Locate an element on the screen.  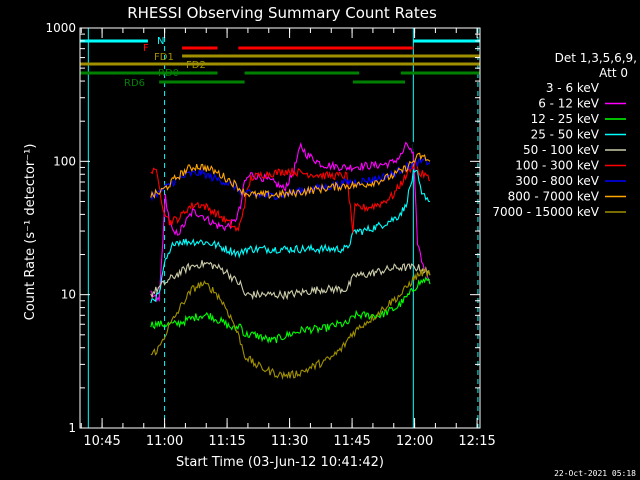
y-tick-label-3: 1000 is located at coordinates (60, 28).